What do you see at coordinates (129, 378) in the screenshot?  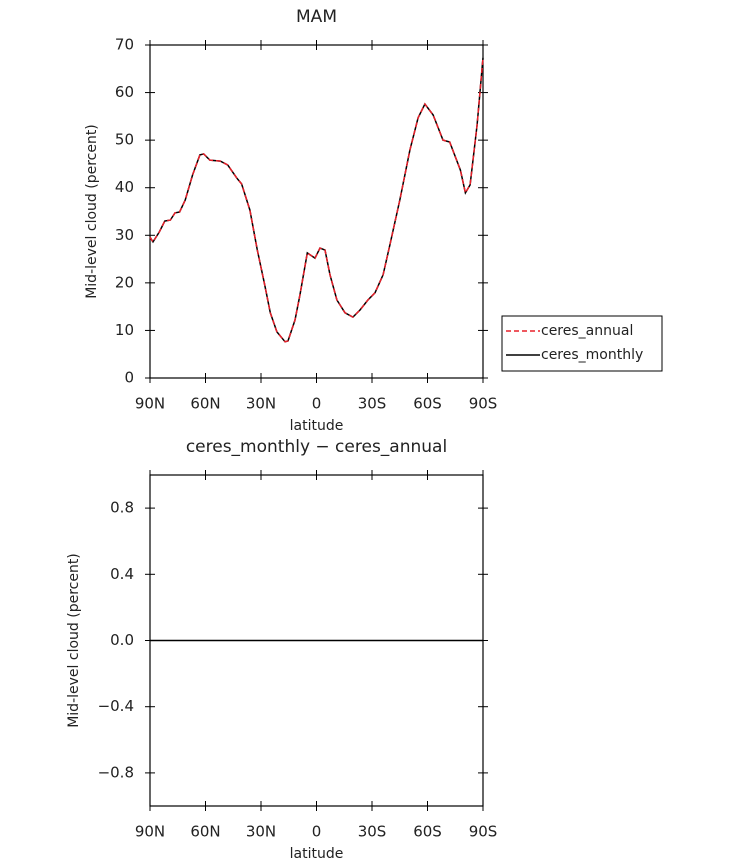 I see `y-tick-label: 0` at bounding box center [129, 378].